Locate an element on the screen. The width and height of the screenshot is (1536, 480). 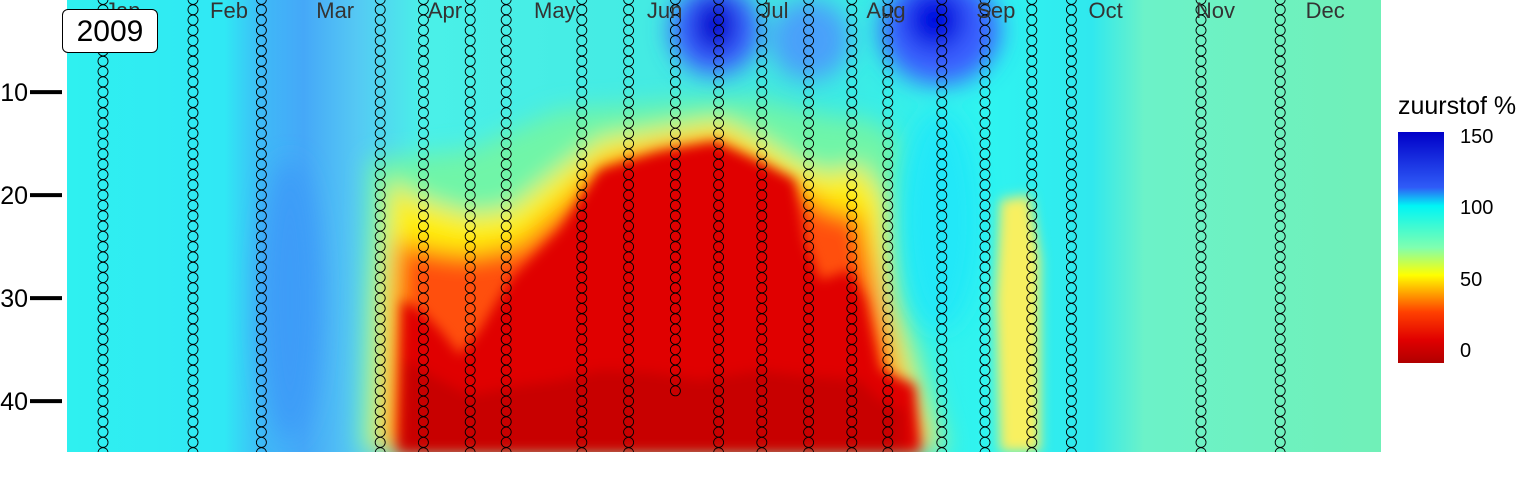
month-label: Jun is located at coordinates (664, 11).